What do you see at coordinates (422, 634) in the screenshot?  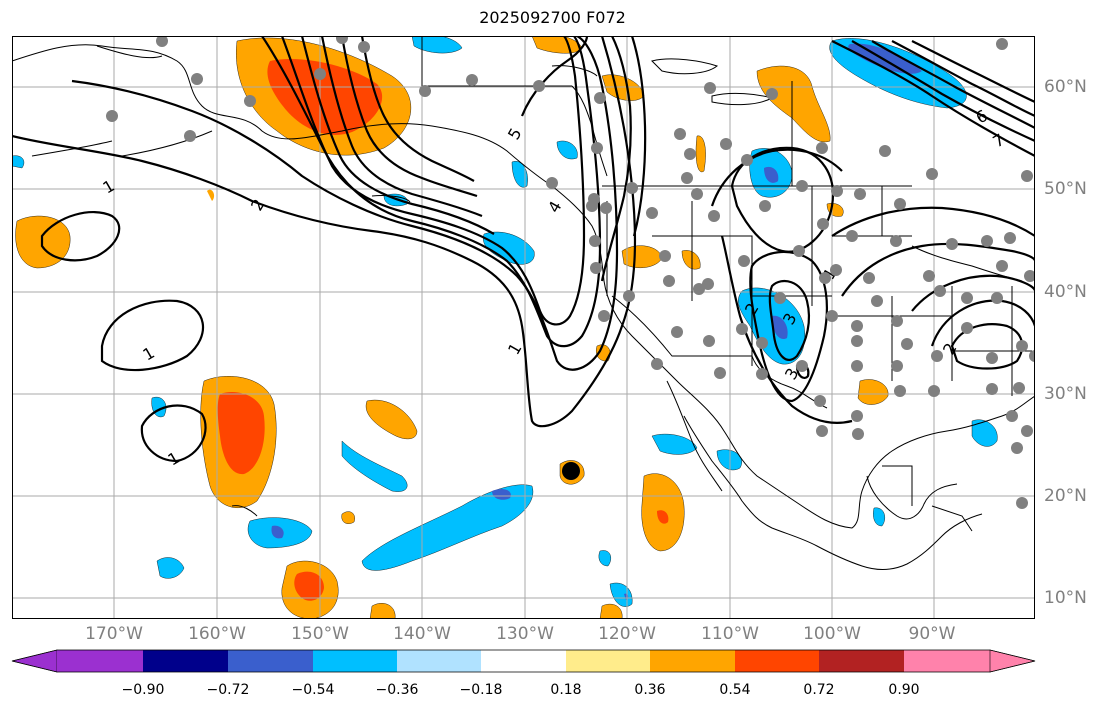 I see `lon-label: 140°W` at bounding box center [422, 634].